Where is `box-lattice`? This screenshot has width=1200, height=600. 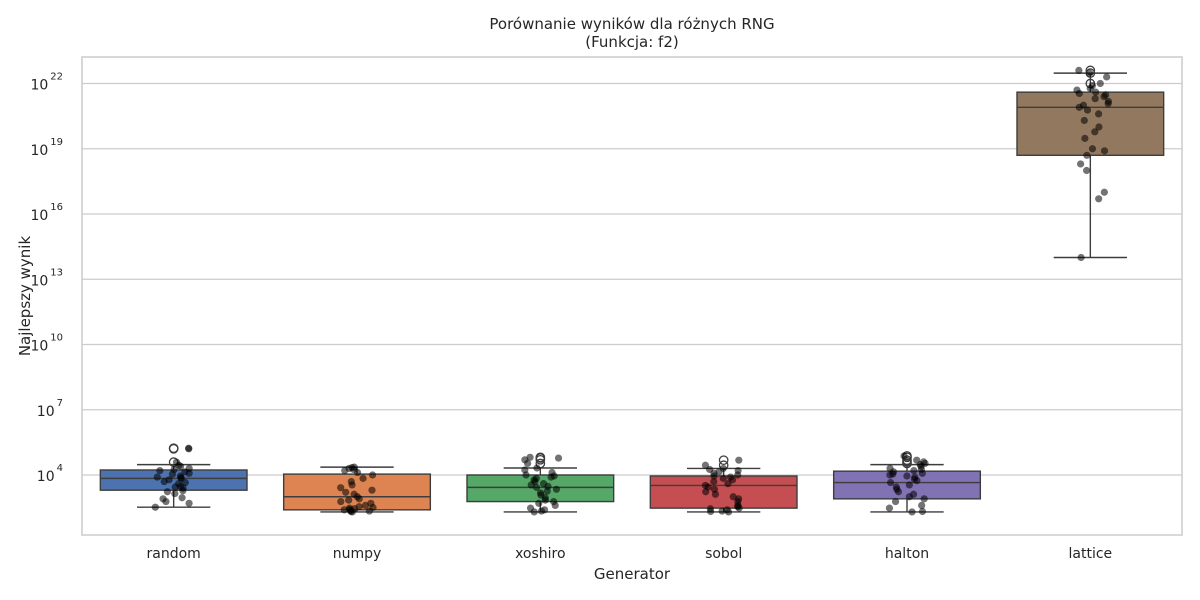 box-lattice is located at coordinates (1090, 165).